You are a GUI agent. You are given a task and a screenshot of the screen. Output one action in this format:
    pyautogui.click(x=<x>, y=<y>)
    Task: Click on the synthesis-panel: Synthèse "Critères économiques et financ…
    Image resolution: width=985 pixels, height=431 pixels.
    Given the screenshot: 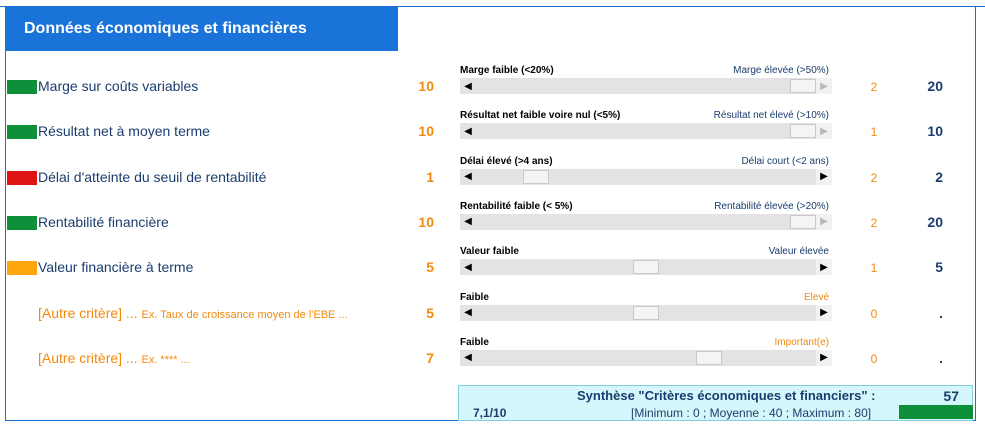 What is the action you would take?
    pyautogui.click(x=715, y=403)
    